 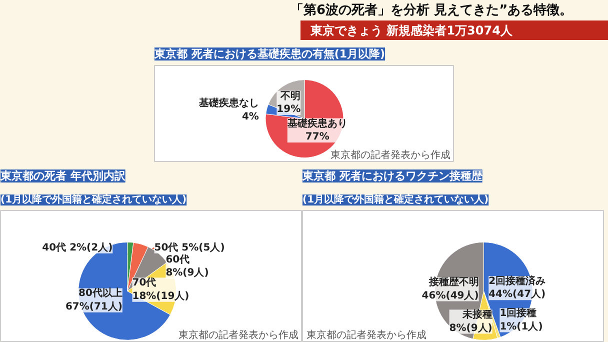 What do you see at coordinates (63, 176) in the screenshot?
I see `chart-title: 東京都の死者 年代別内訳` at bounding box center [63, 176].